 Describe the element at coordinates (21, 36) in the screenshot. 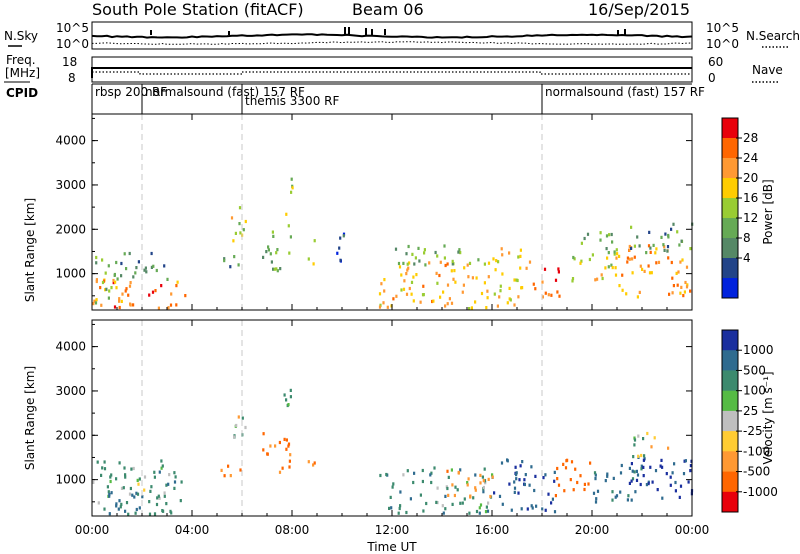

I see `nsky-label: N.Sky` at that location.